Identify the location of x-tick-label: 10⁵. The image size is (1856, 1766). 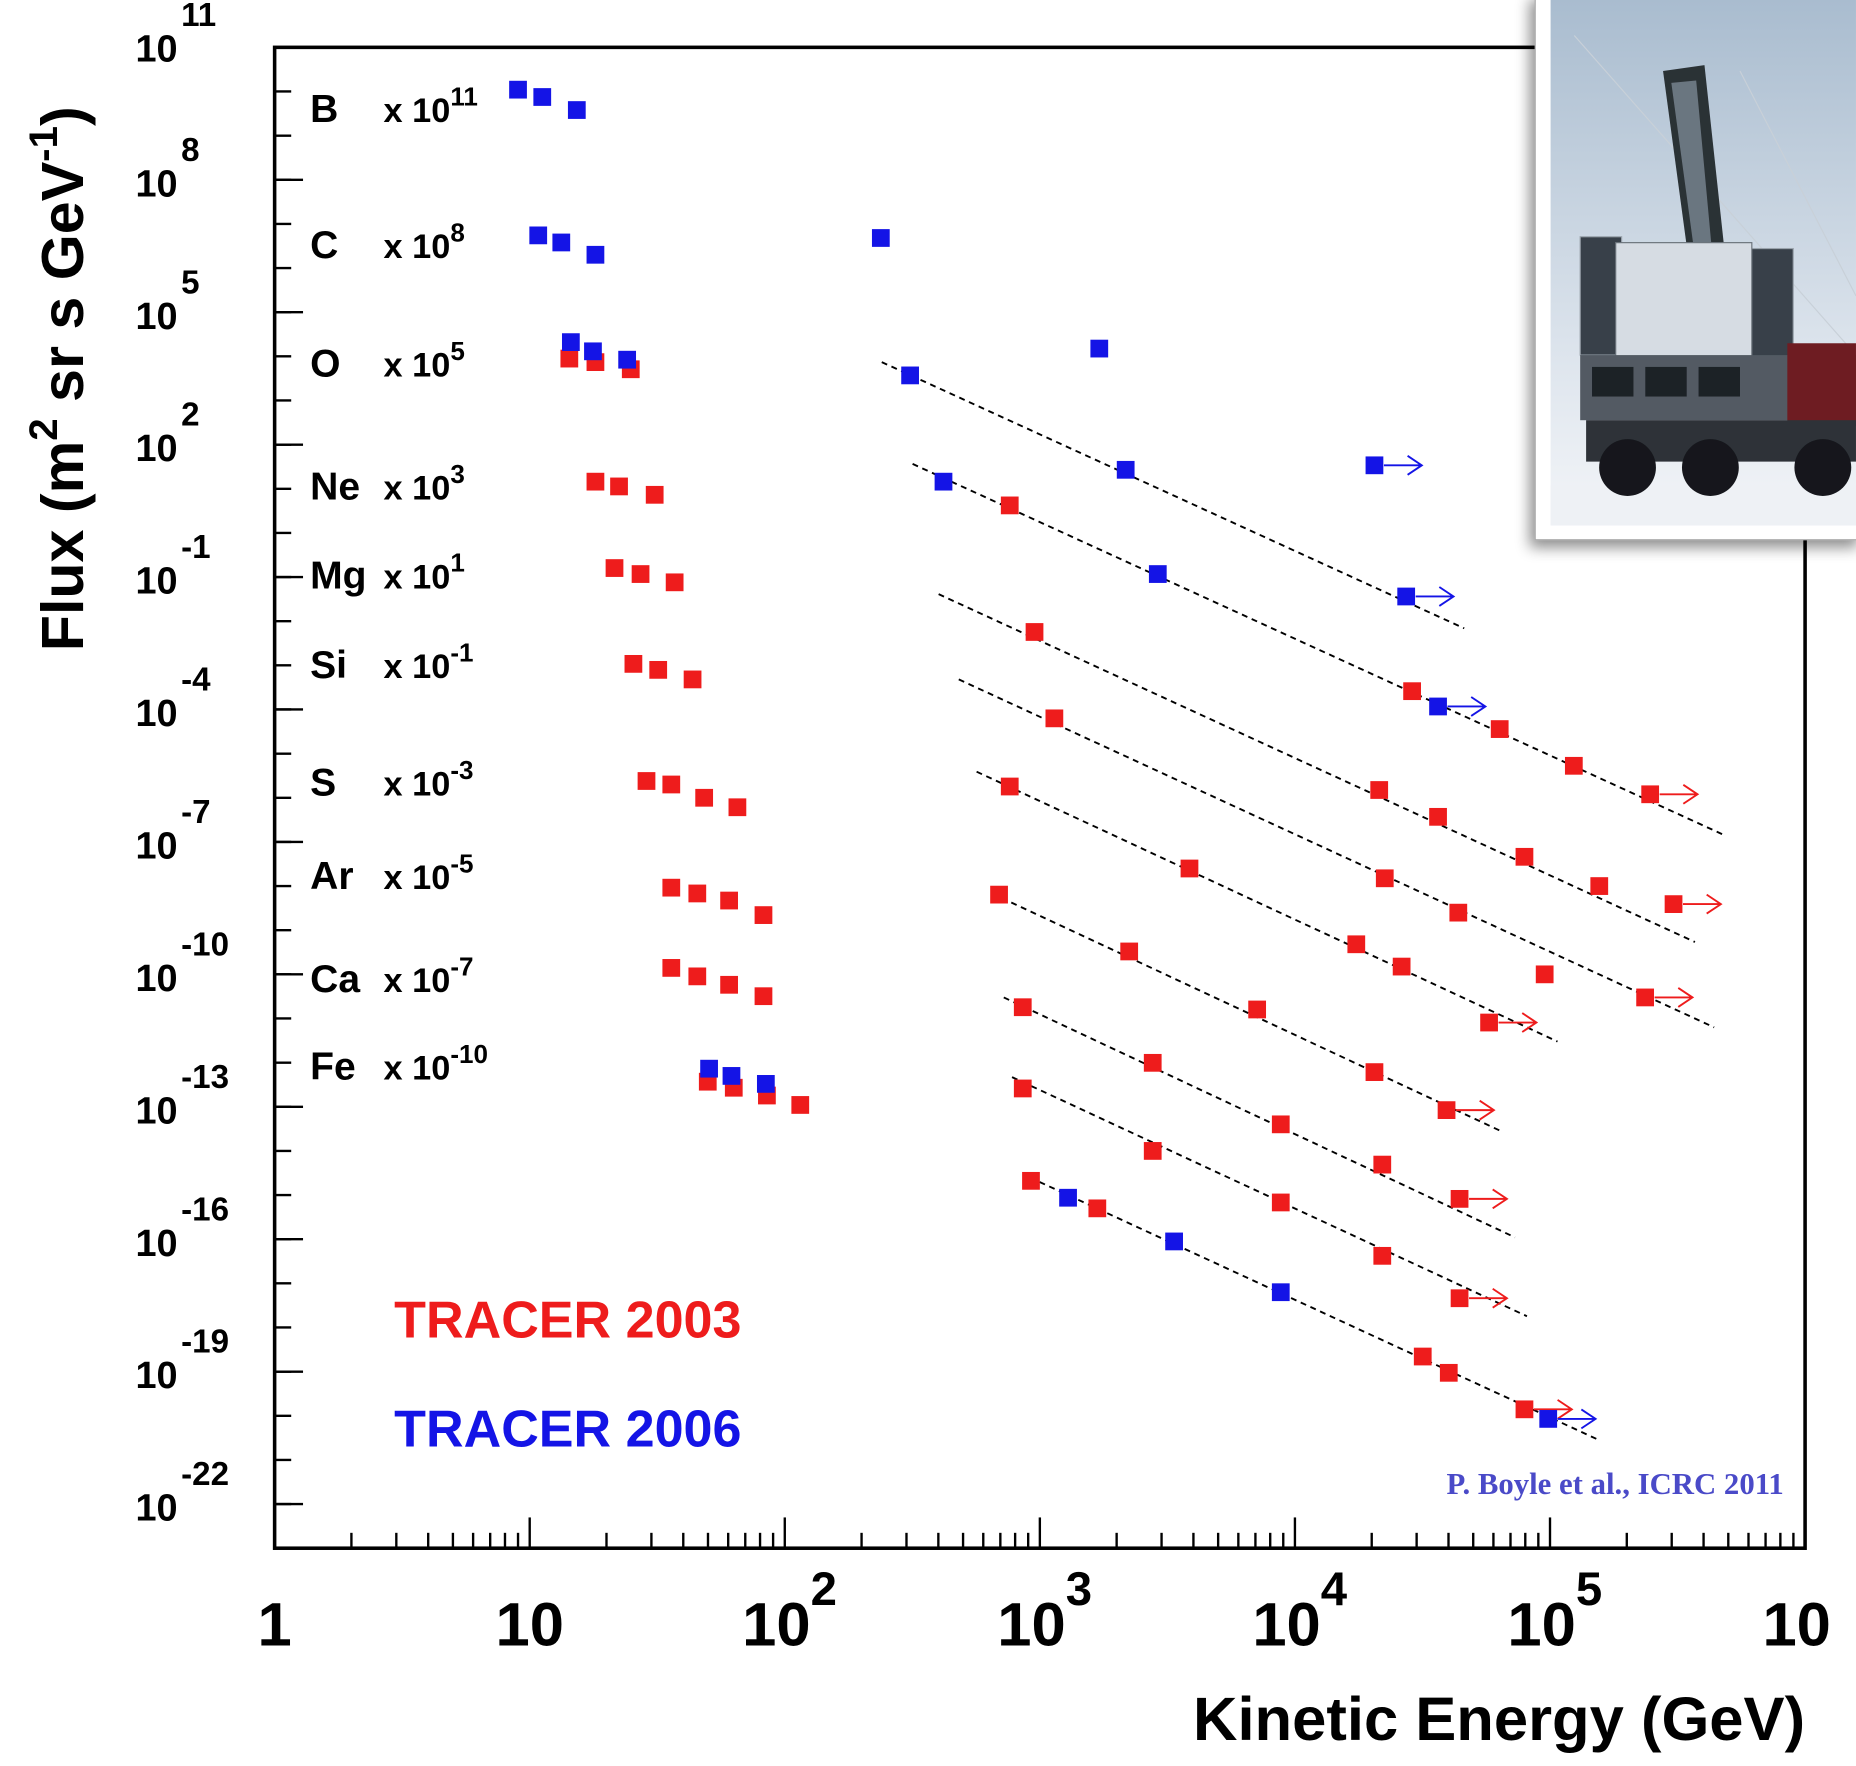
(1554, 1611).